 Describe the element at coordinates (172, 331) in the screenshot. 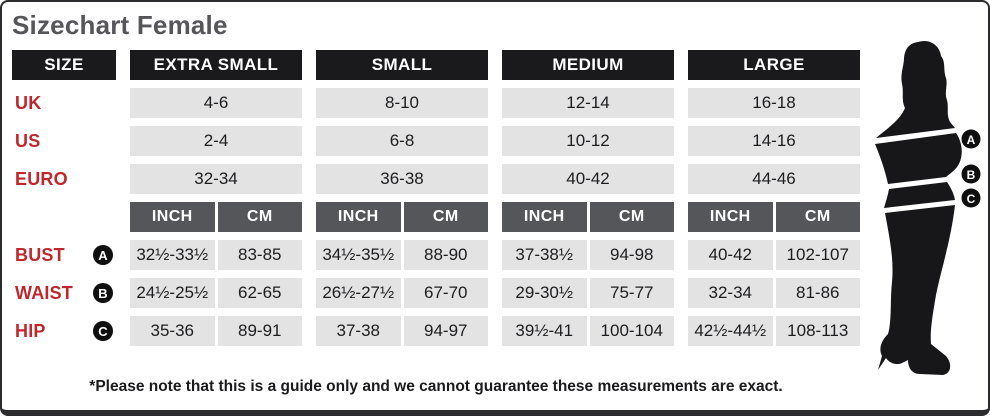

I see `table-cell: 35-36` at that location.